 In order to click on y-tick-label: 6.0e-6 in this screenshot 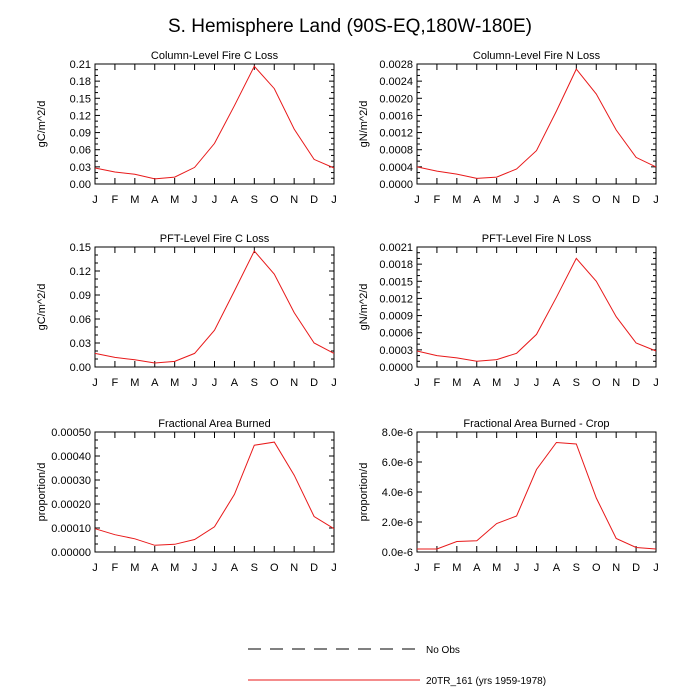, I will do `click(397, 463)`.